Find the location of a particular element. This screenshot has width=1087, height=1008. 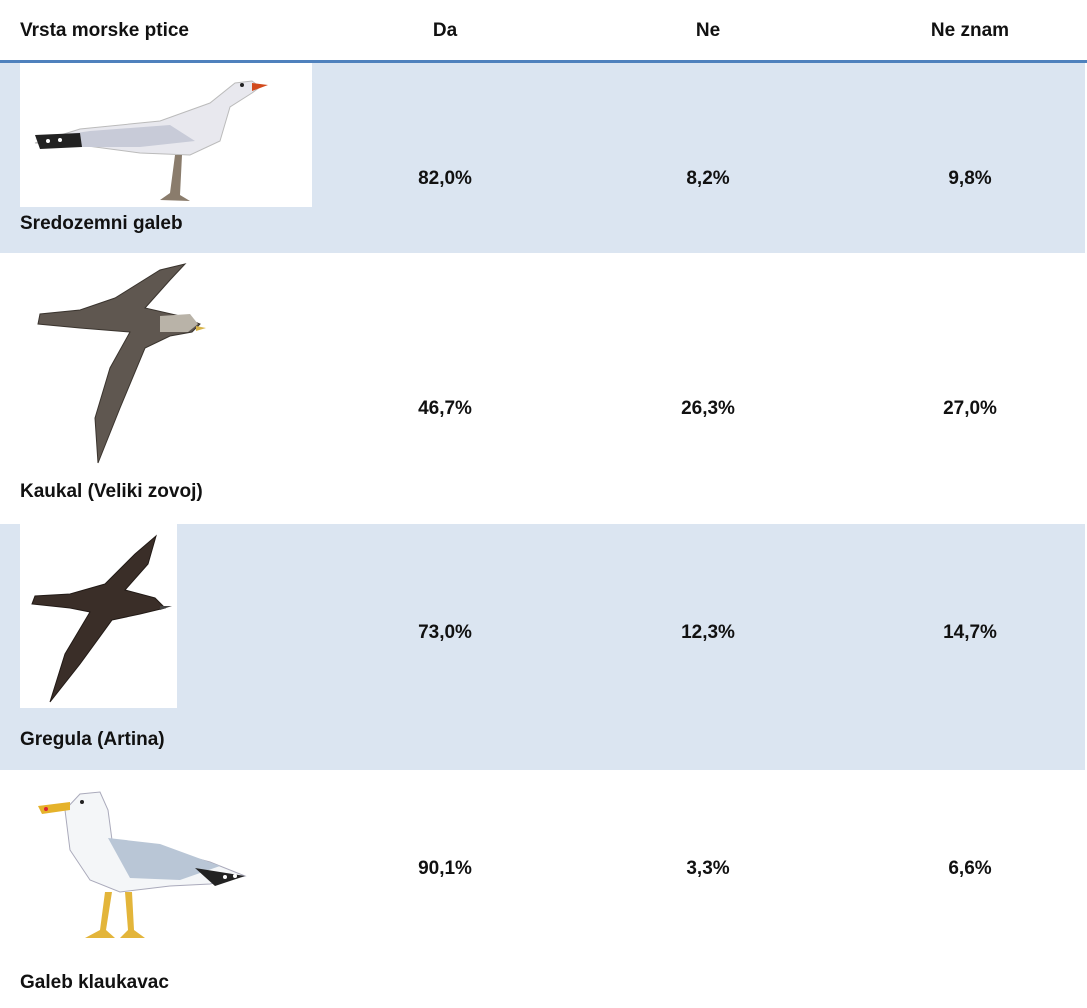

cell-value: 82,0% is located at coordinates (445, 178).